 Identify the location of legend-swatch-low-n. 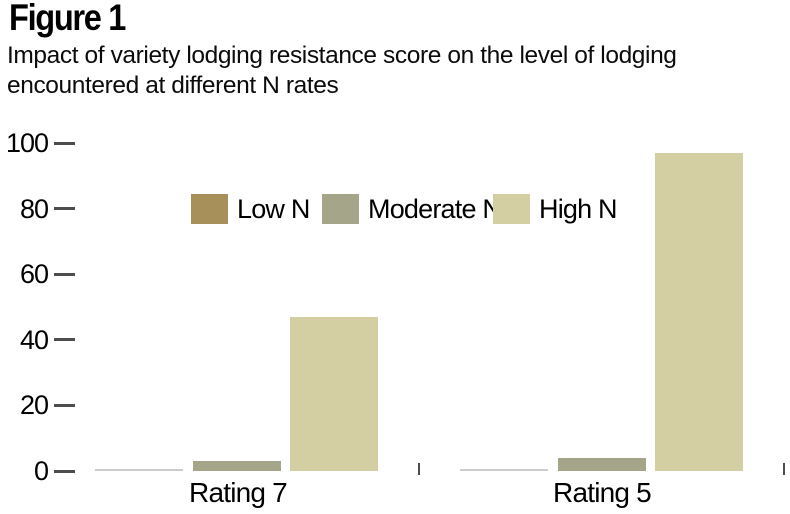
(209, 209).